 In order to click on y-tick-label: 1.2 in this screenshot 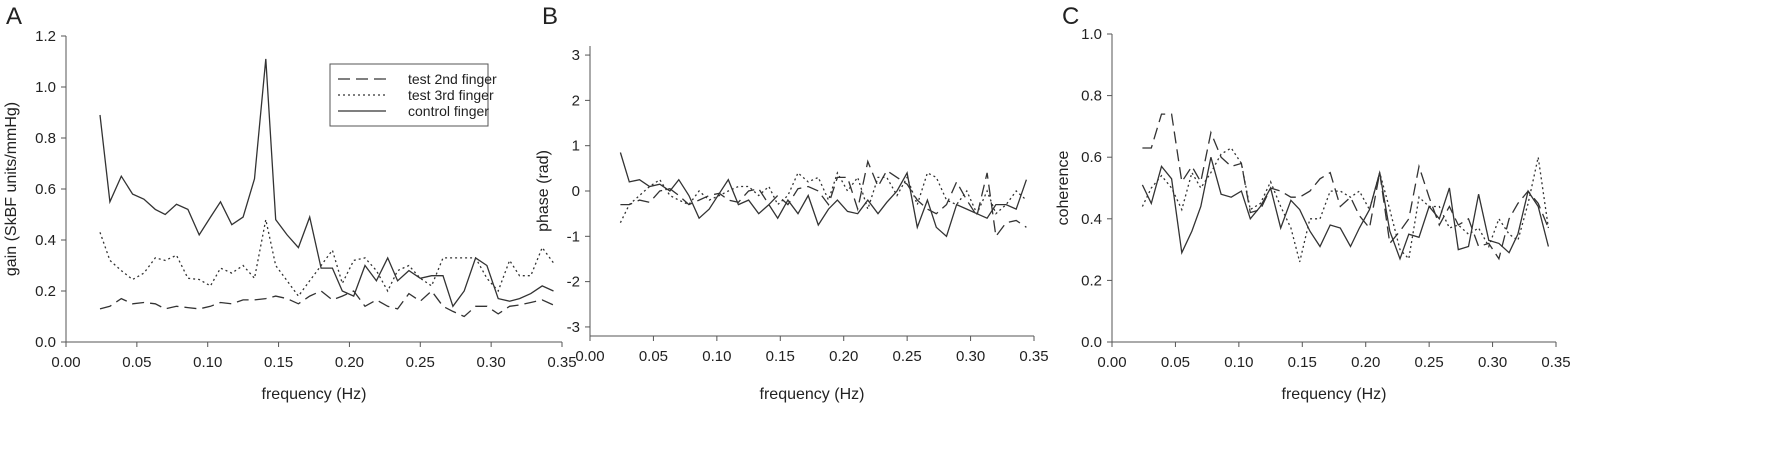, I will do `click(45, 36)`.